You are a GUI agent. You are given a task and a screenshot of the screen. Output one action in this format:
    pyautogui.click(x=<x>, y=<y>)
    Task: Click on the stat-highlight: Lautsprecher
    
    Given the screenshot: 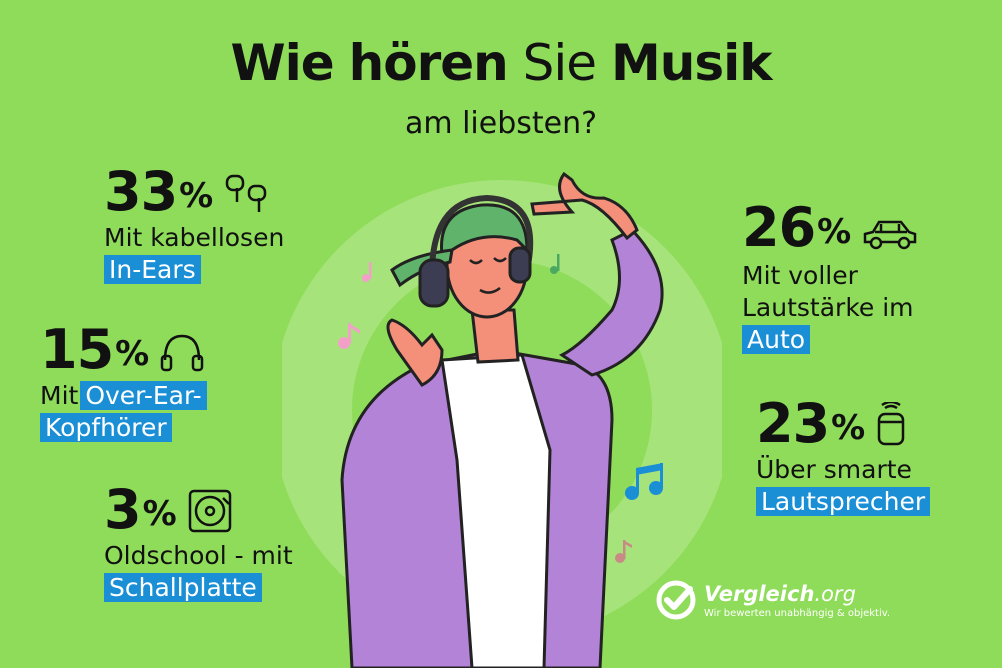 What is the action you would take?
    pyautogui.click(x=843, y=501)
    